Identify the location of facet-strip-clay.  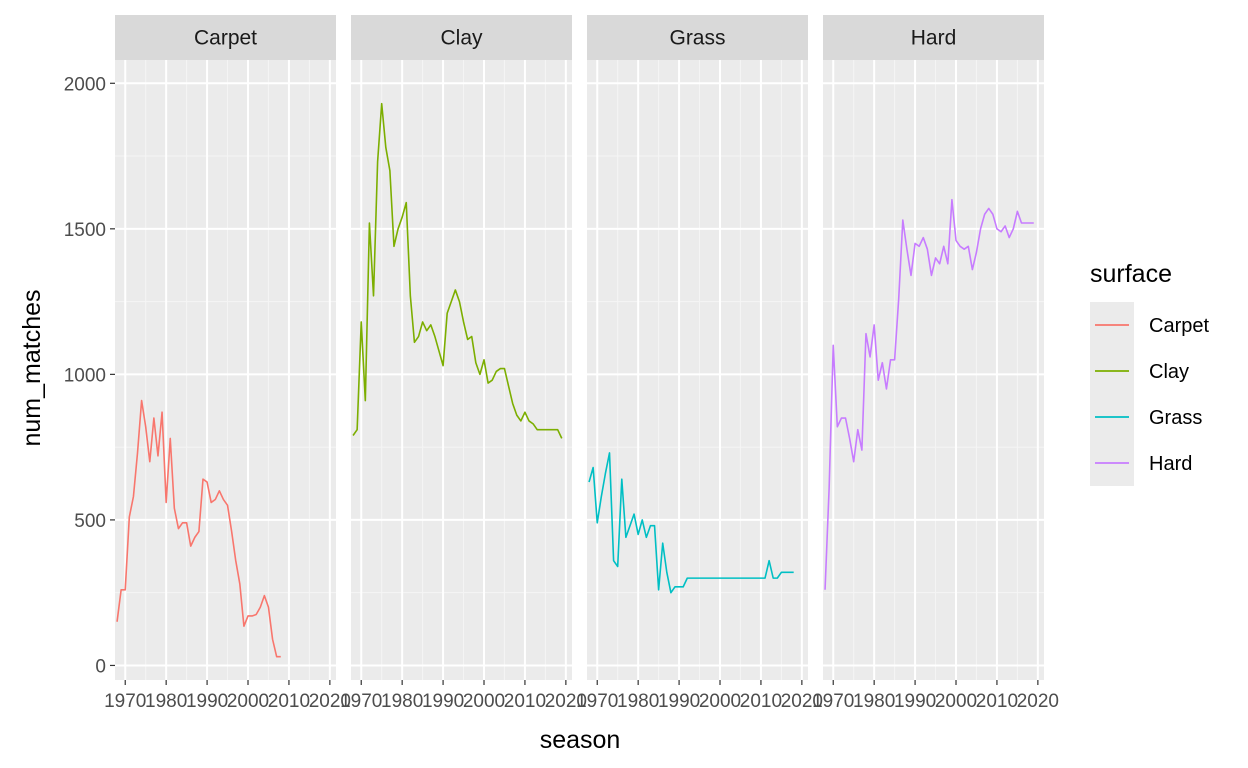
(461, 37).